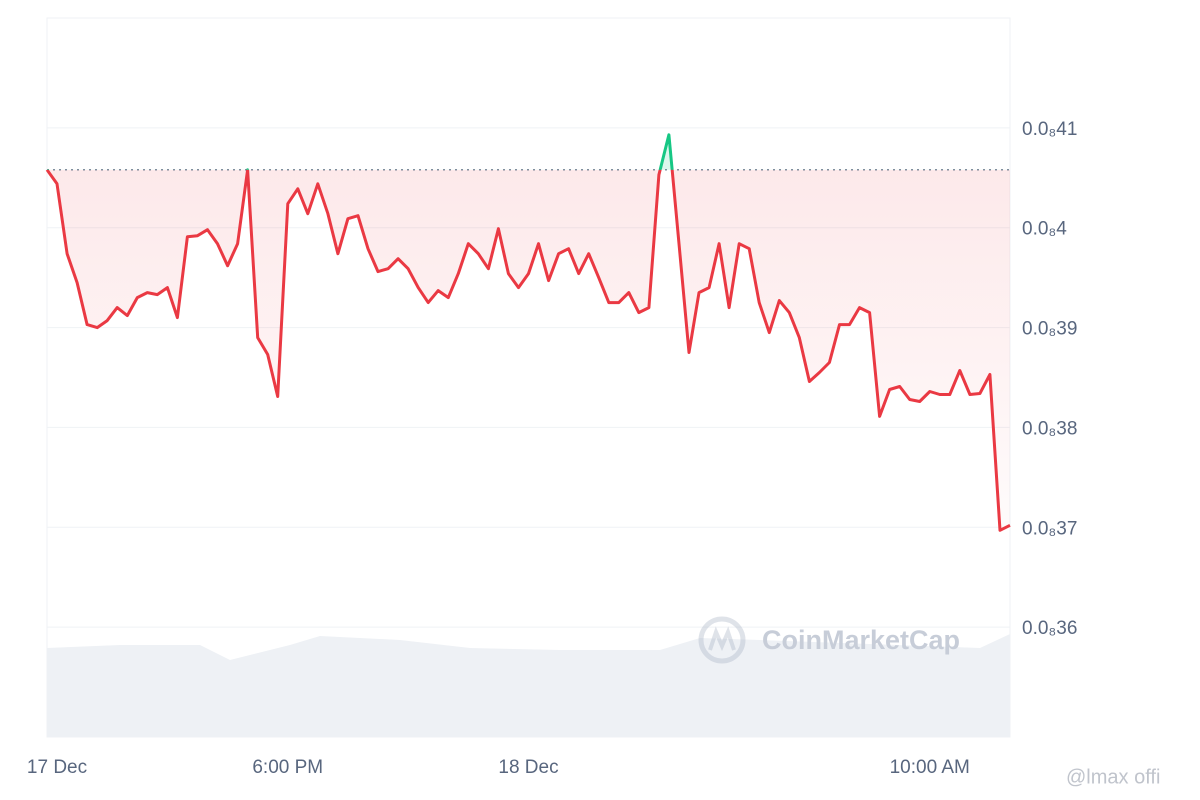 Image resolution: width=1200 pixels, height=800 pixels. What do you see at coordinates (1113, 777) in the screenshot?
I see `credit: @lmax offi` at bounding box center [1113, 777].